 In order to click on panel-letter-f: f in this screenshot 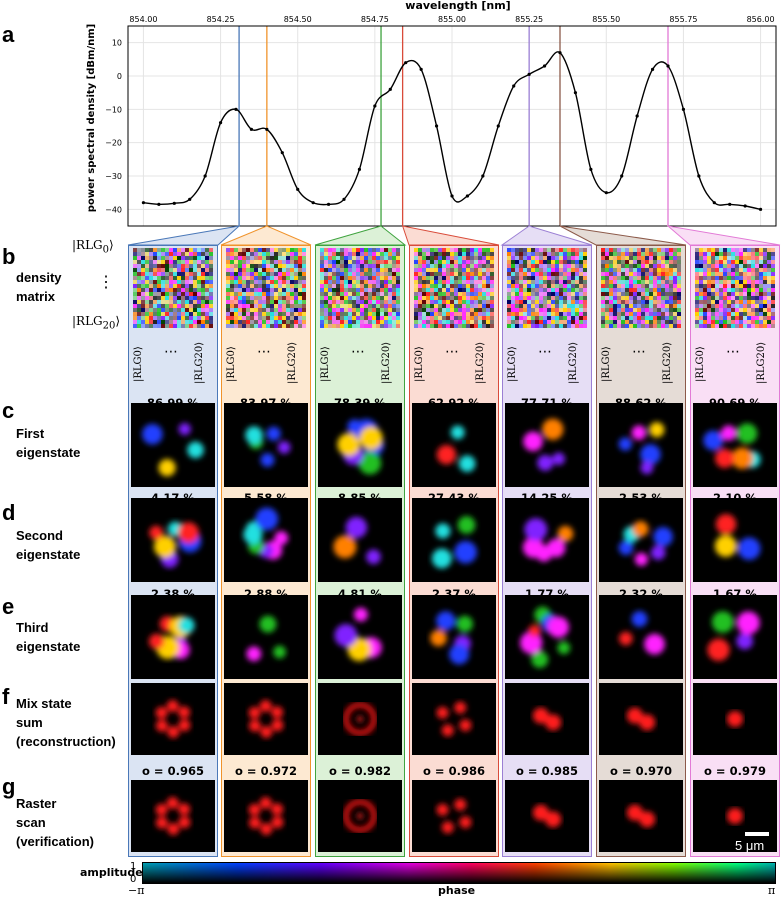, I will do `click(6, 696)`.